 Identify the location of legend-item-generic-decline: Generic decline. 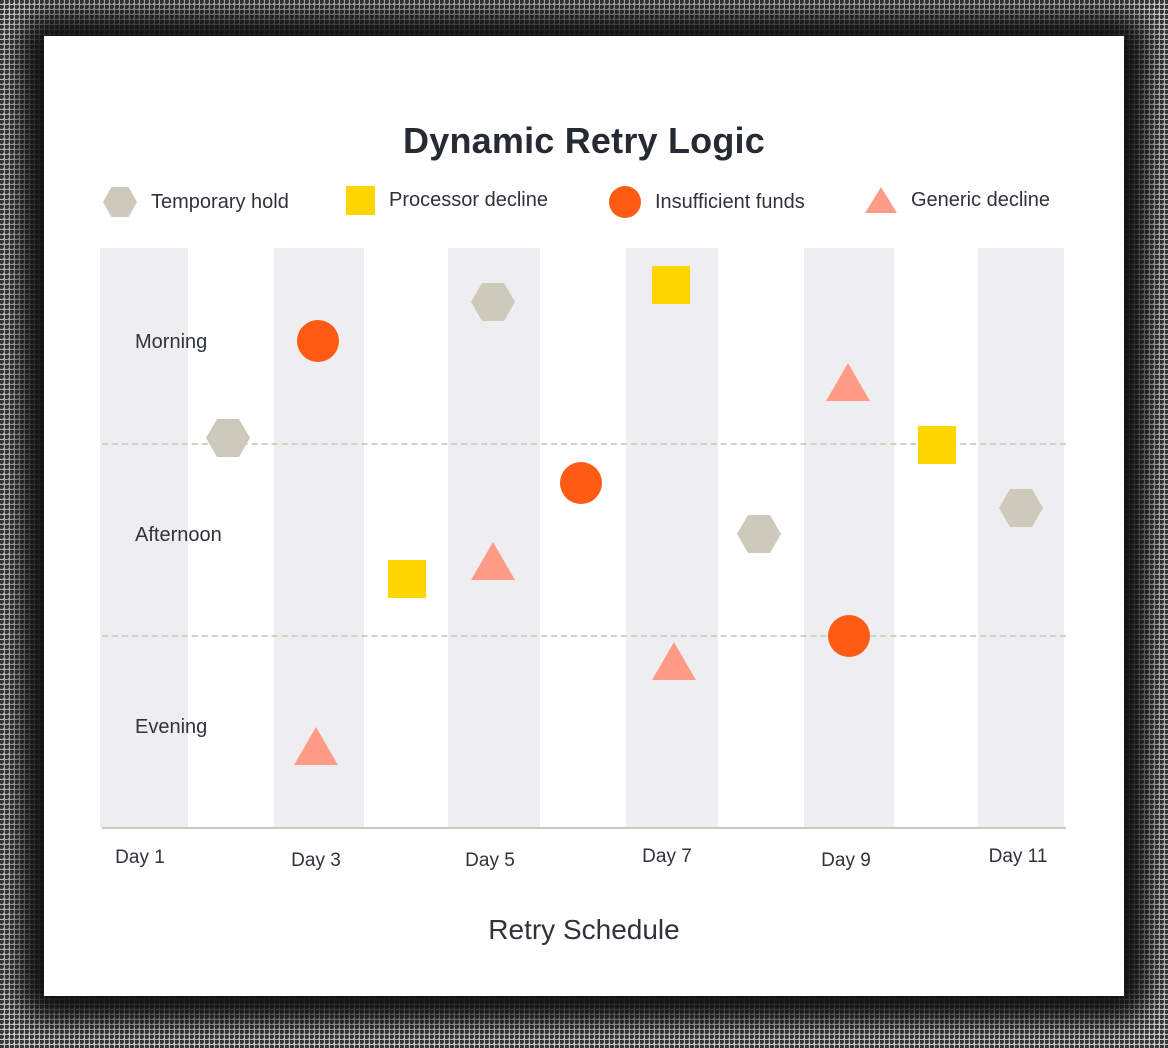
(957, 200).